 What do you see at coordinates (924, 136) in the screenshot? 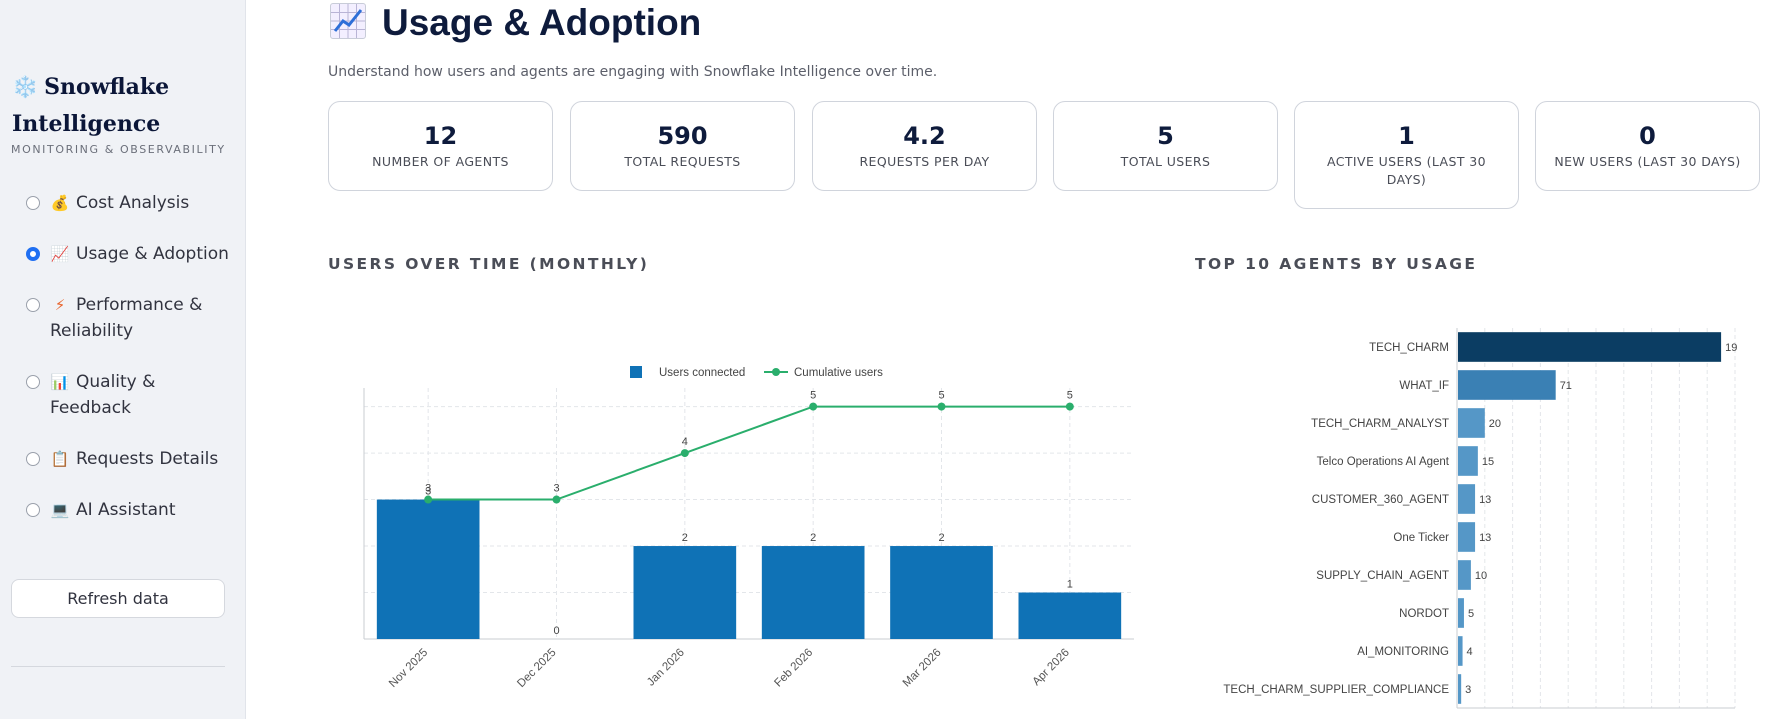
I see `kpi-value: 4.2` at bounding box center [924, 136].